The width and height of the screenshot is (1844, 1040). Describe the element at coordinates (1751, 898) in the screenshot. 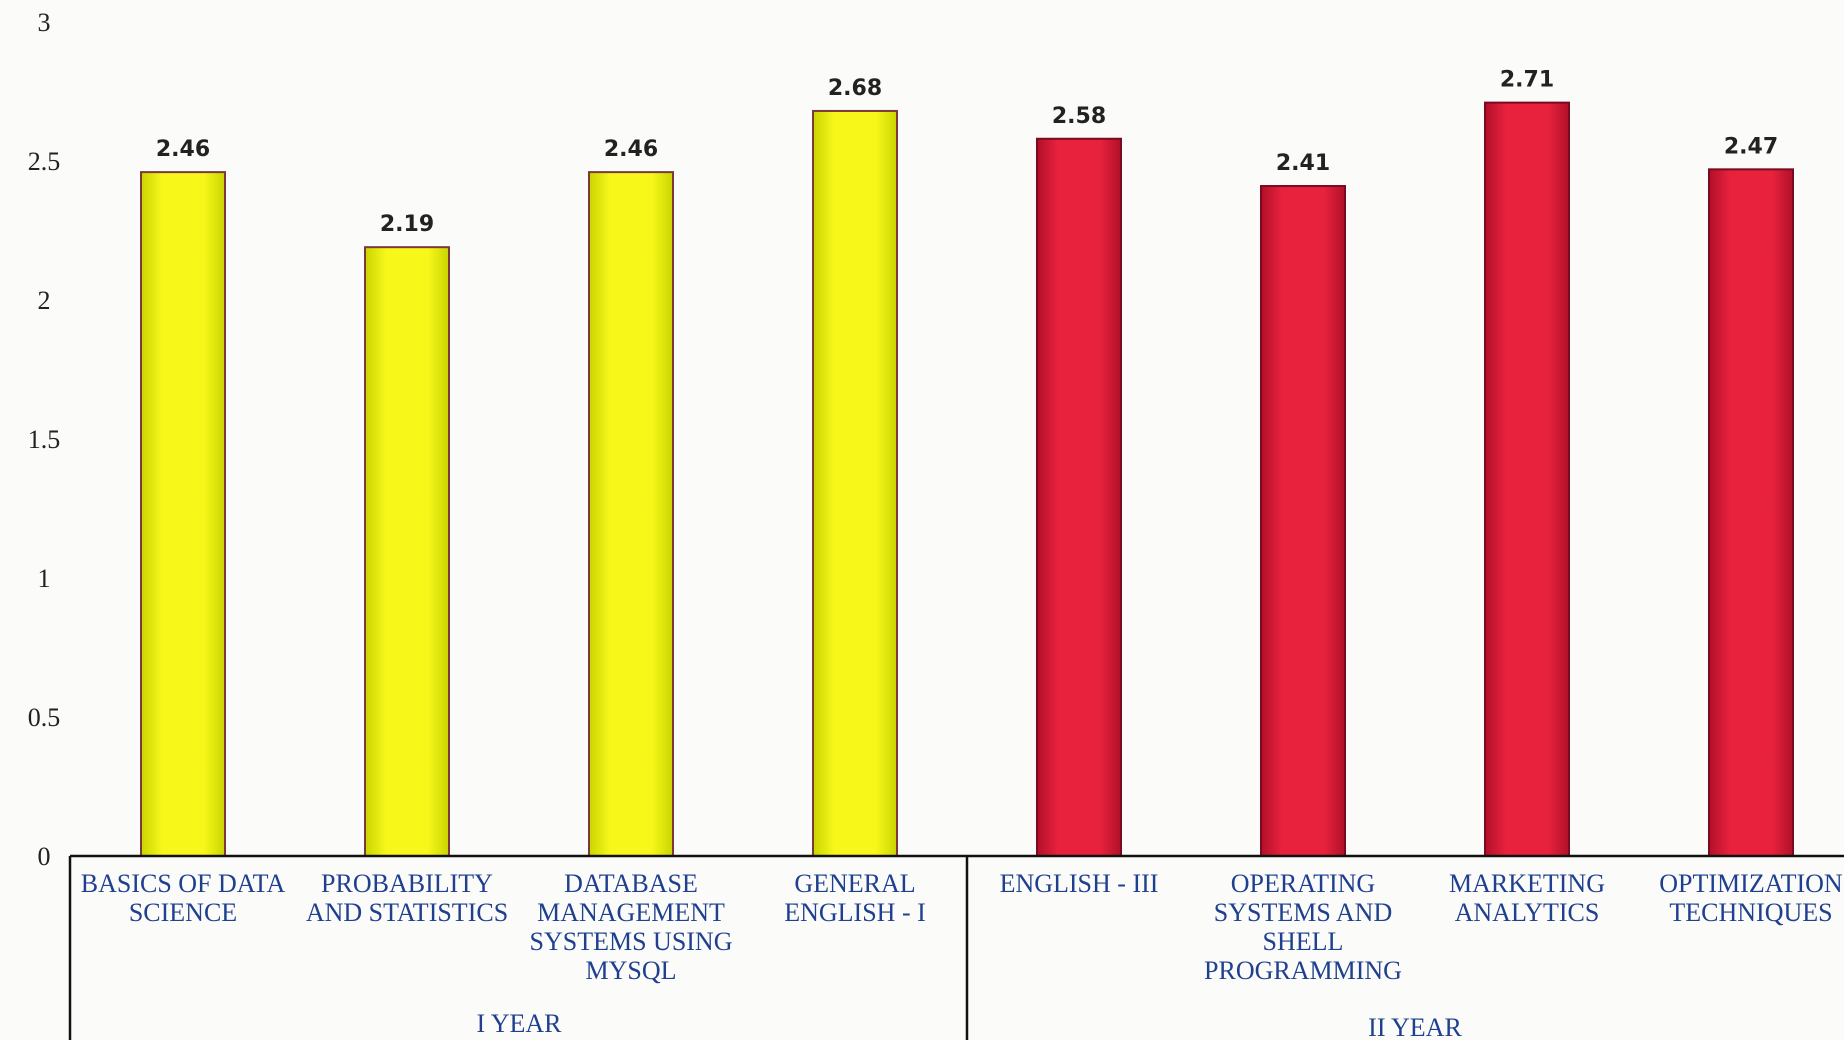

I see `x-category-label: OPTIMIZATION TECHNIQUES` at that location.